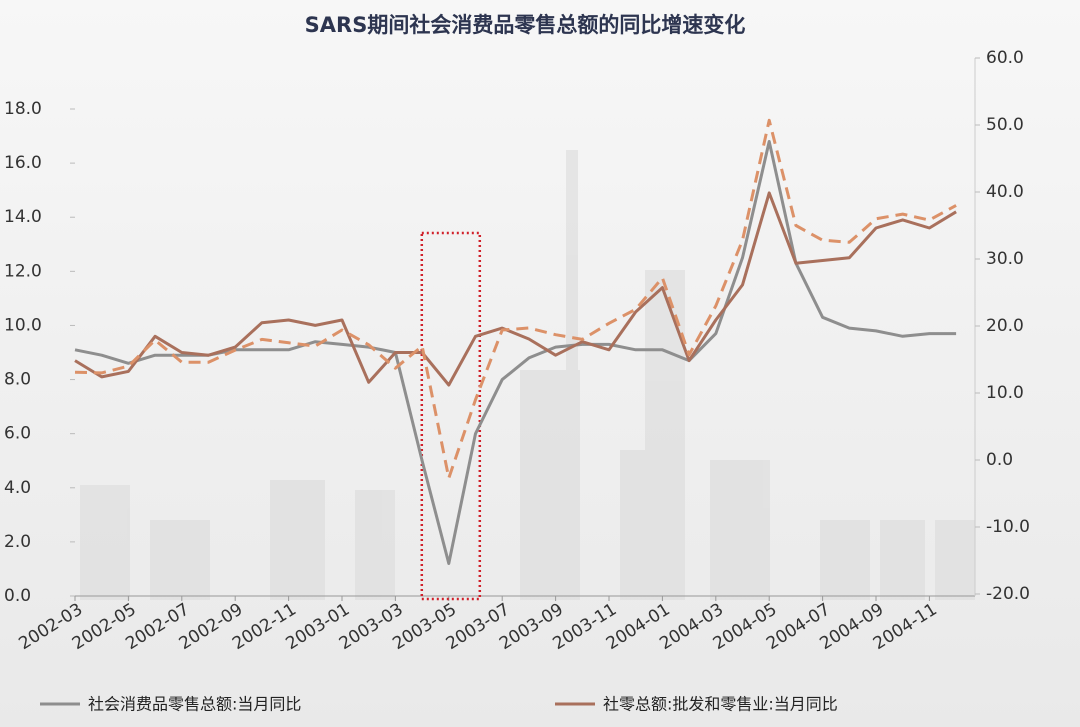 This screenshot has width=1080, height=727. I want to click on y2-tick-label: 0.0, so click(999, 460).